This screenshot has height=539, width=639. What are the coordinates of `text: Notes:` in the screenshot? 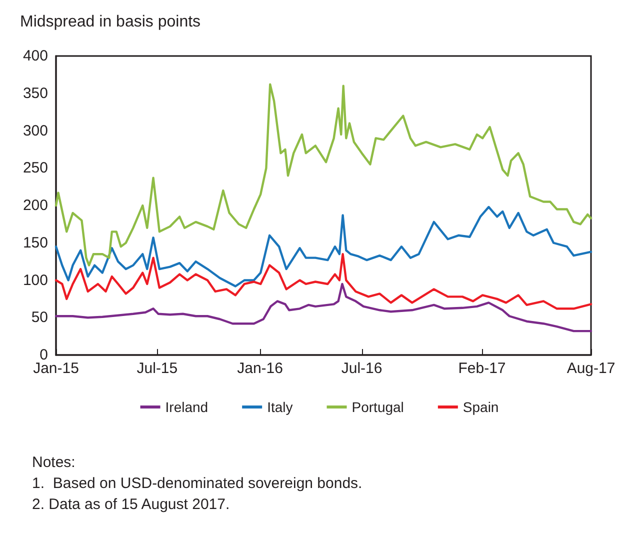 It's located at (54, 462).